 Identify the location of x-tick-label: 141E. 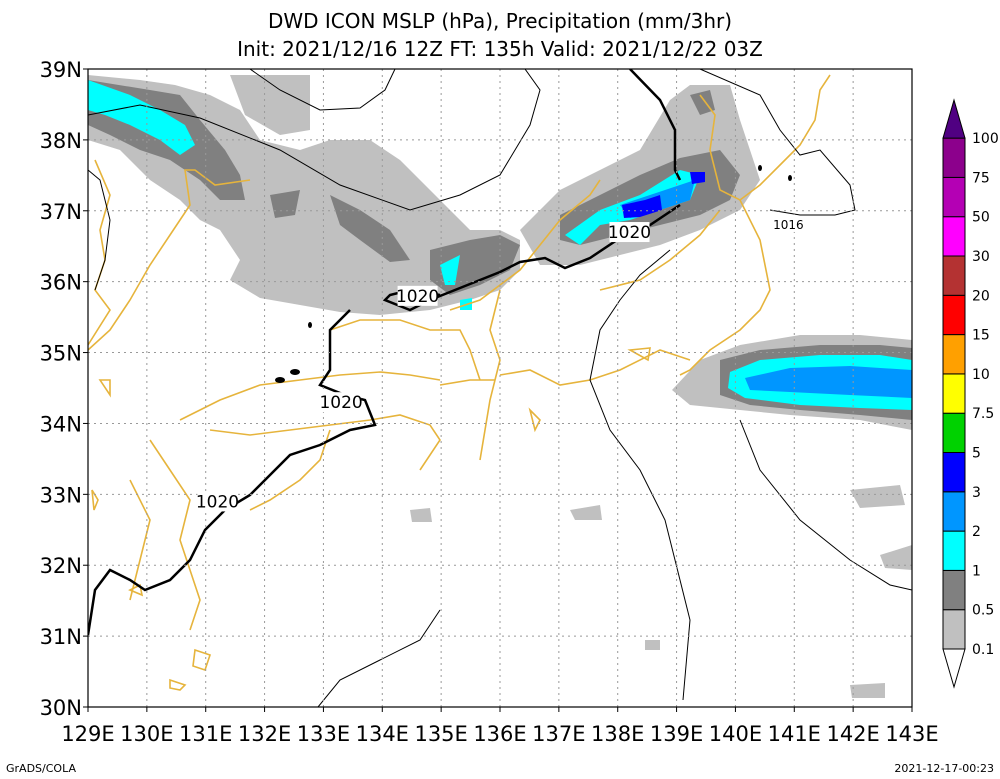
(794, 734).